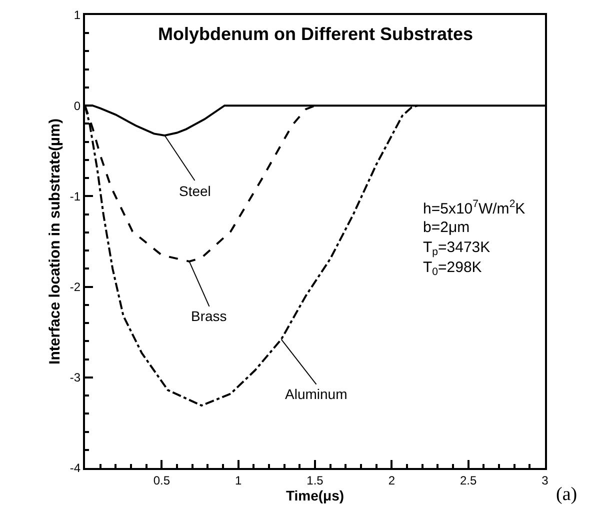 This screenshot has width=615, height=513. Describe the element at coordinates (456, 248) in the screenshot. I see `annotation: T$_{p}$=3473K` at that location.